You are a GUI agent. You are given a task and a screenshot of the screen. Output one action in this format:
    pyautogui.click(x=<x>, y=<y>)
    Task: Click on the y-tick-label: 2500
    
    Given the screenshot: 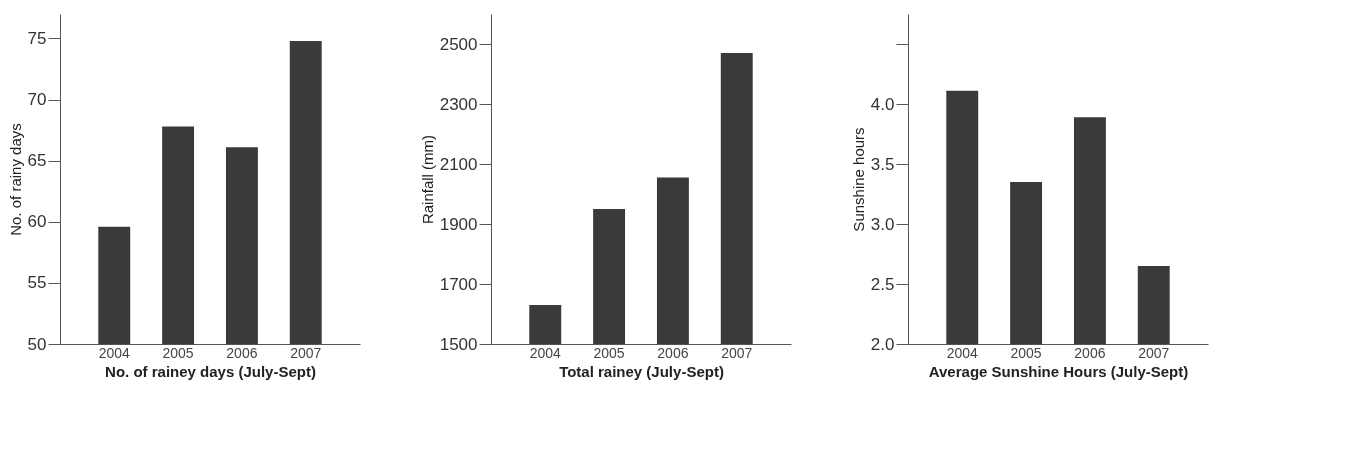 What is the action you would take?
    pyautogui.click(x=458, y=44)
    